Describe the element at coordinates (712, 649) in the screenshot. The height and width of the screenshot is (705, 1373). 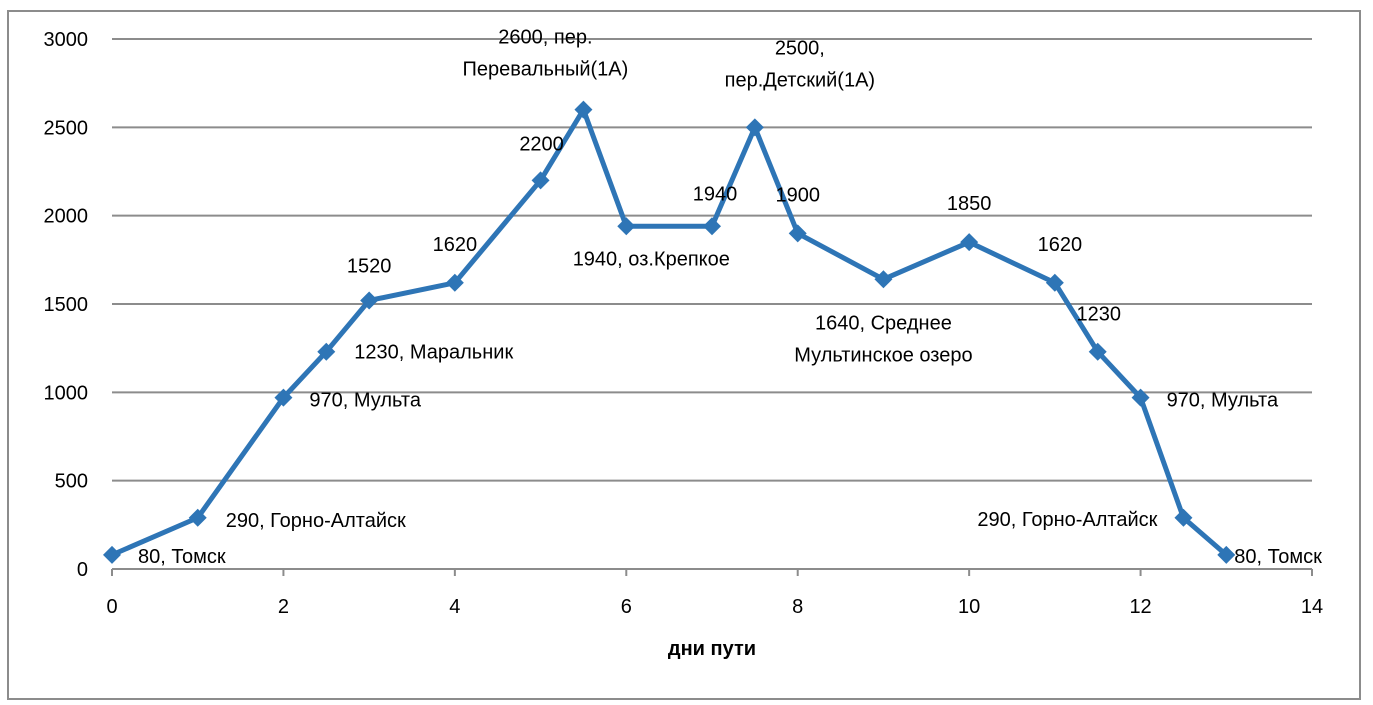
I see `x-axis-title: дни пути` at that location.